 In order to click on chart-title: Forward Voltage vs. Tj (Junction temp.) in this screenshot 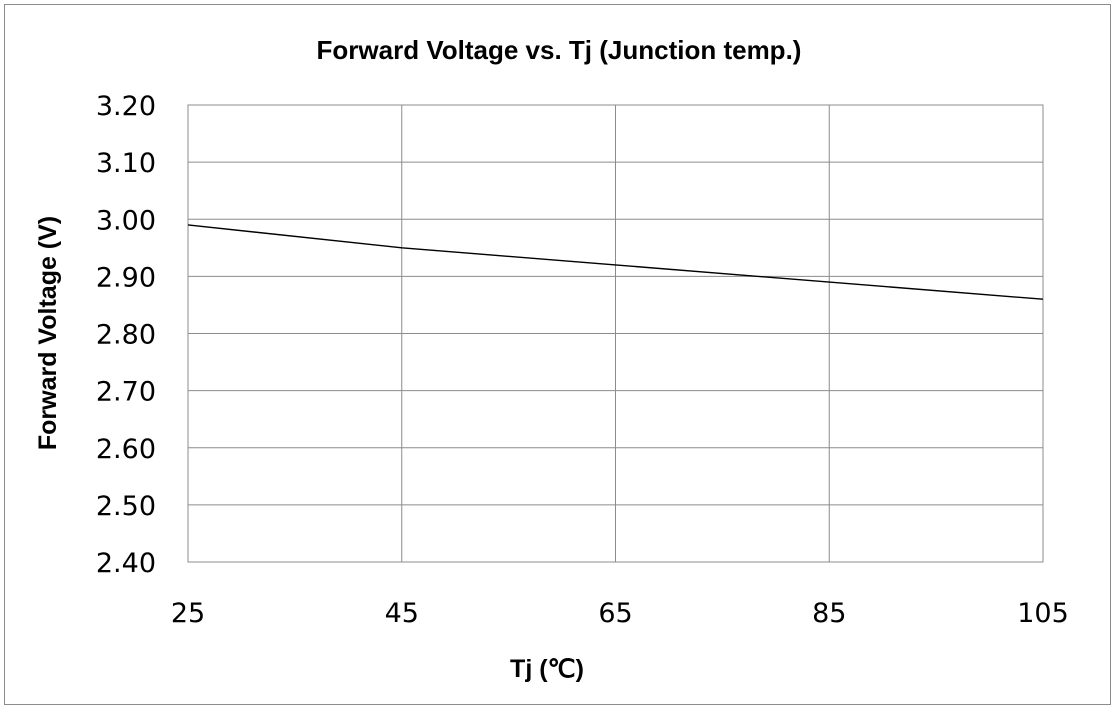, I will do `click(559, 50)`.